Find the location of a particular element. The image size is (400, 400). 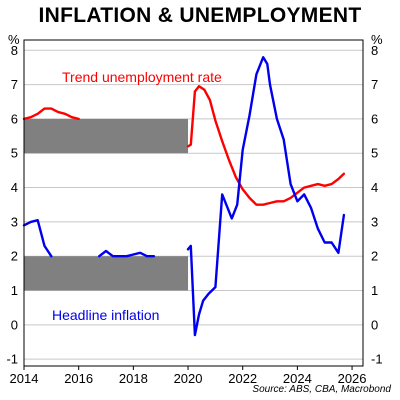

y-tick-label-right: 0 is located at coordinates (374, 324).